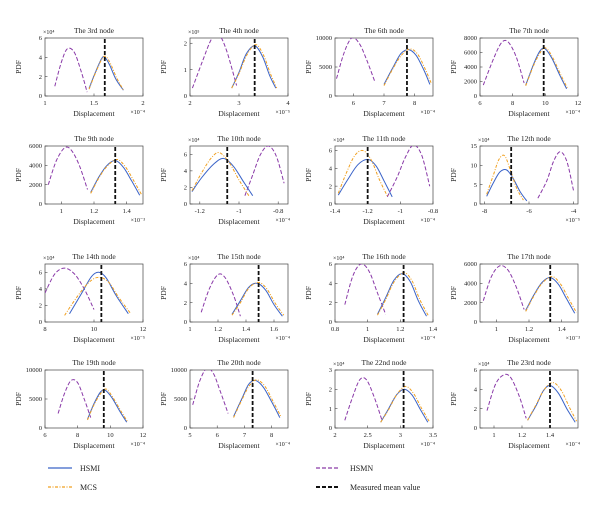 The width and height of the screenshot is (600, 511). What do you see at coordinates (90, 468) in the screenshot?
I see `legend-hsmi-label: HSMI` at bounding box center [90, 468].